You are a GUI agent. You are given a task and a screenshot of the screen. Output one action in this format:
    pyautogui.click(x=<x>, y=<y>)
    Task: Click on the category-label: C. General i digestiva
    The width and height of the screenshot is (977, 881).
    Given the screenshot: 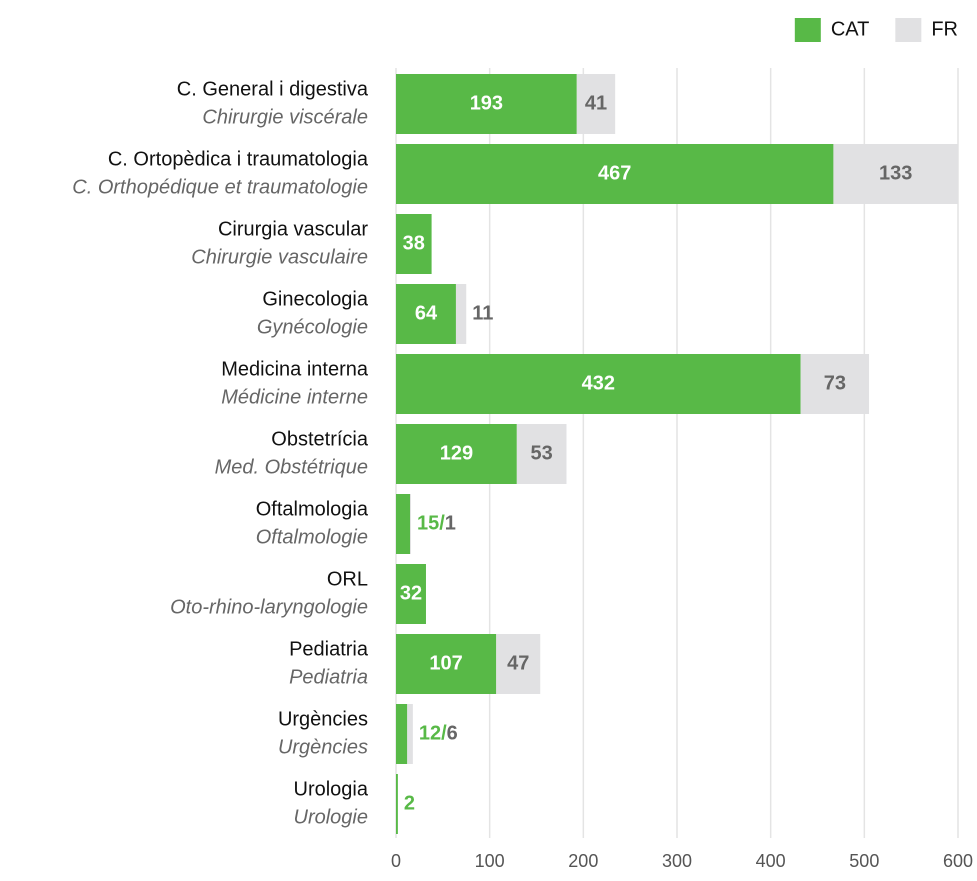 What is the action you would take?
    pyautogui.click(x=273, y=89)
    